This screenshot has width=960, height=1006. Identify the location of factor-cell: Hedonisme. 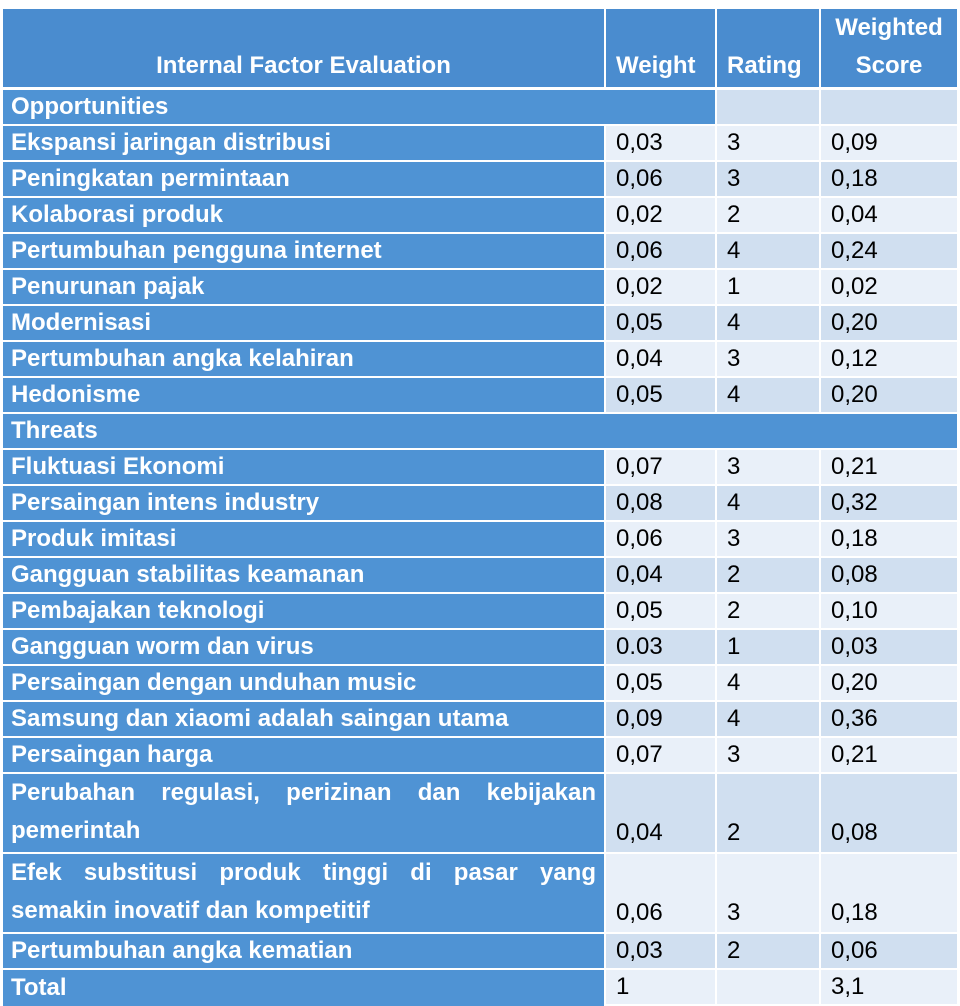
(304, 396).